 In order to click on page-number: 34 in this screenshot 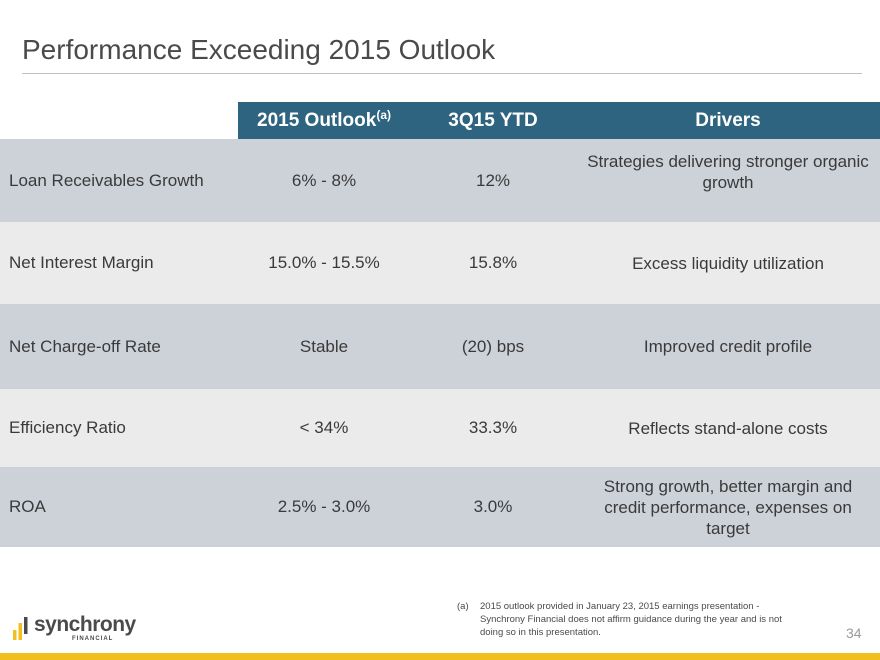, I will do `click(854, 633)`.